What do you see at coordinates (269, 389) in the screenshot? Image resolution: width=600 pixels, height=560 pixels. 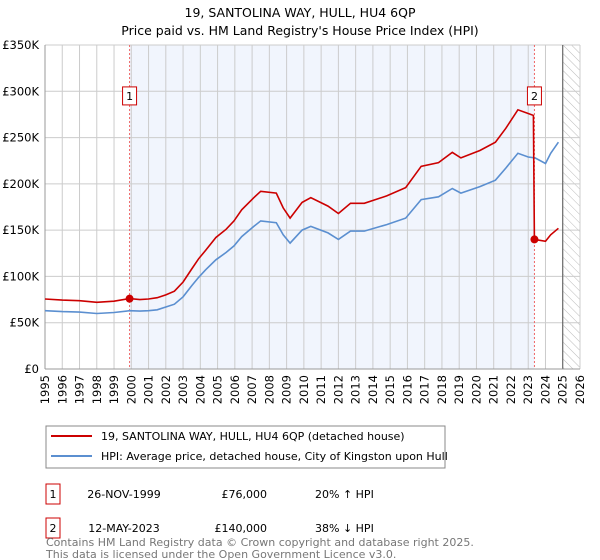 I see `x-tick-label: 2008` at bounding box center [269, 389].